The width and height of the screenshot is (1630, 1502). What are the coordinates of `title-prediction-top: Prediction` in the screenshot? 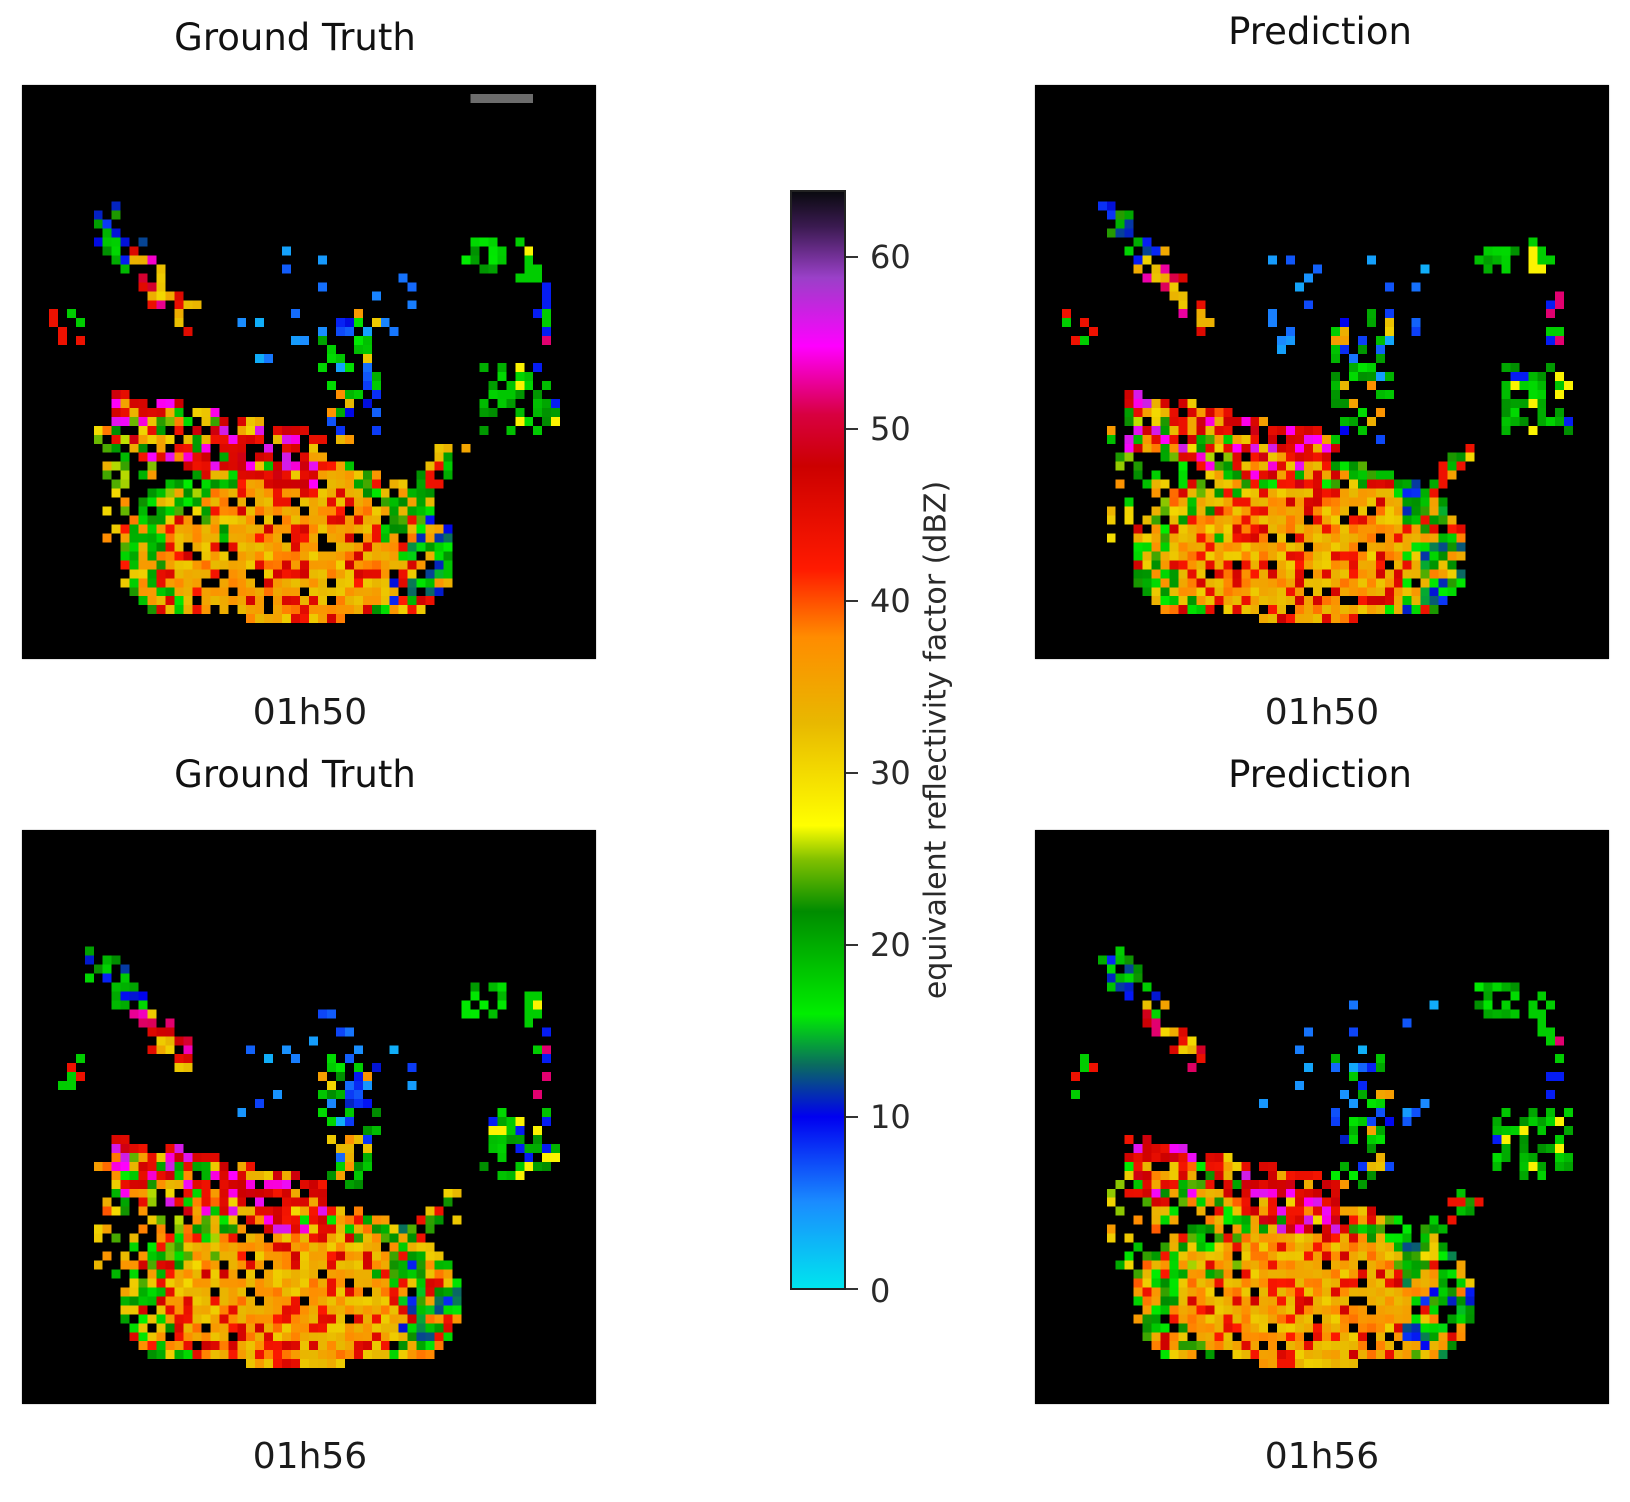 It's located at (1320, 31).